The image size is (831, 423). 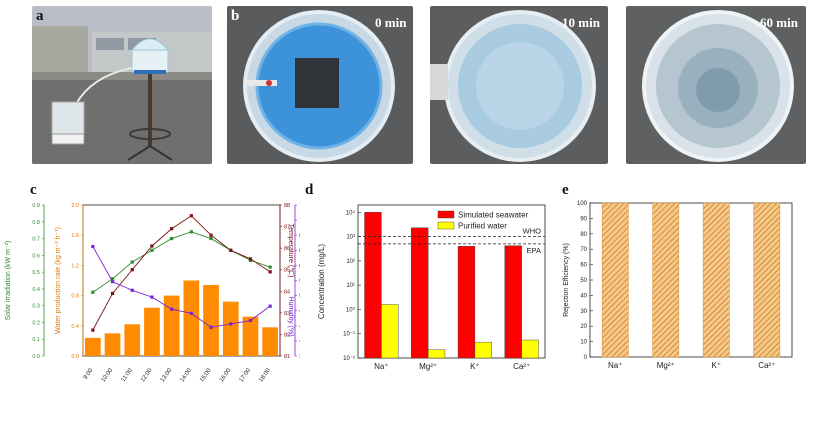 What do you see at coordinates (287, 206) in the screenshot?
I see `temp-tick-label: 88` at bounding box center [287, 206].